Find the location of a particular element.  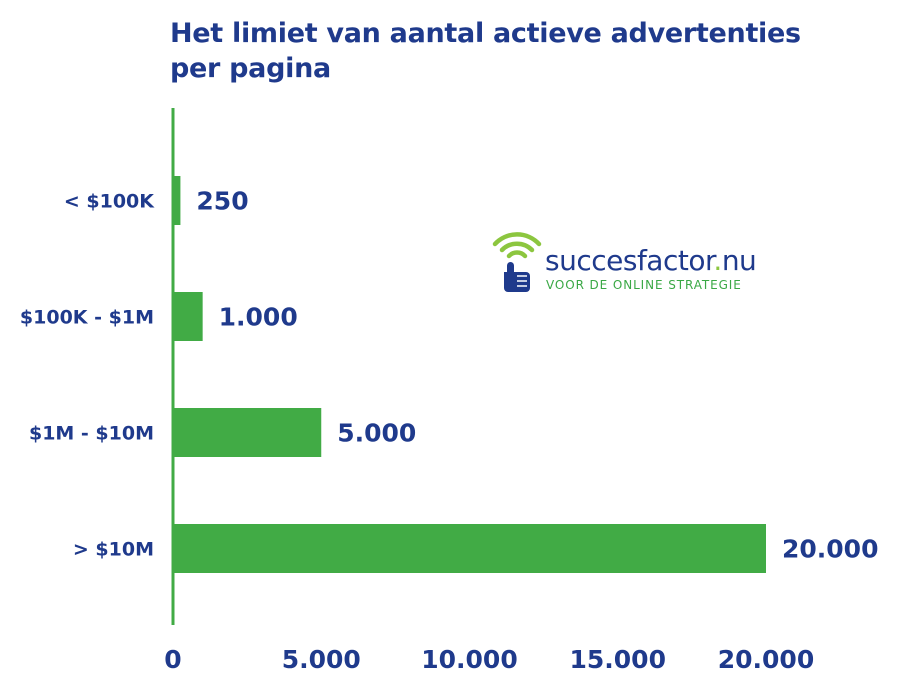

value-label: 1.000 is located at coordinates (258, 317).